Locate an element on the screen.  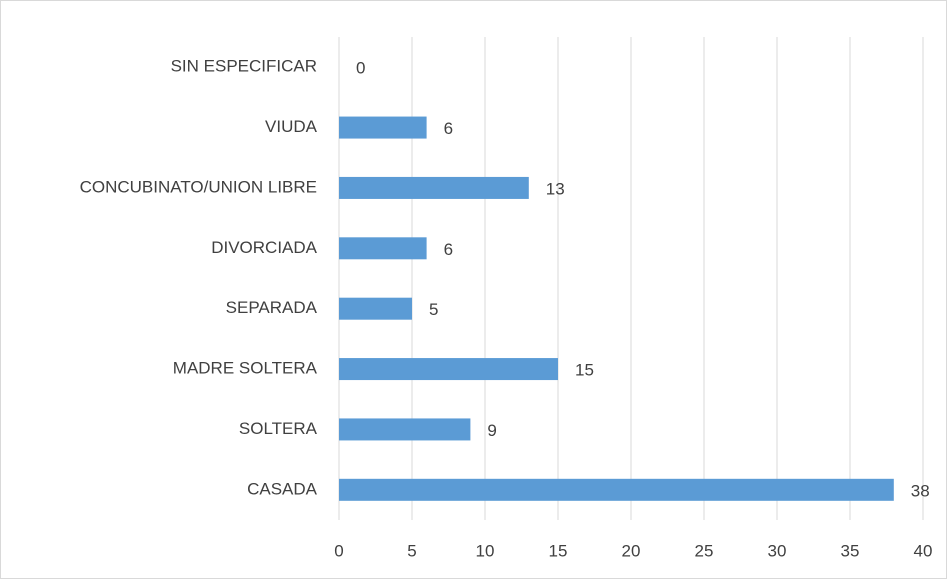
data-label: 5 is located at coordinates (433, 309).